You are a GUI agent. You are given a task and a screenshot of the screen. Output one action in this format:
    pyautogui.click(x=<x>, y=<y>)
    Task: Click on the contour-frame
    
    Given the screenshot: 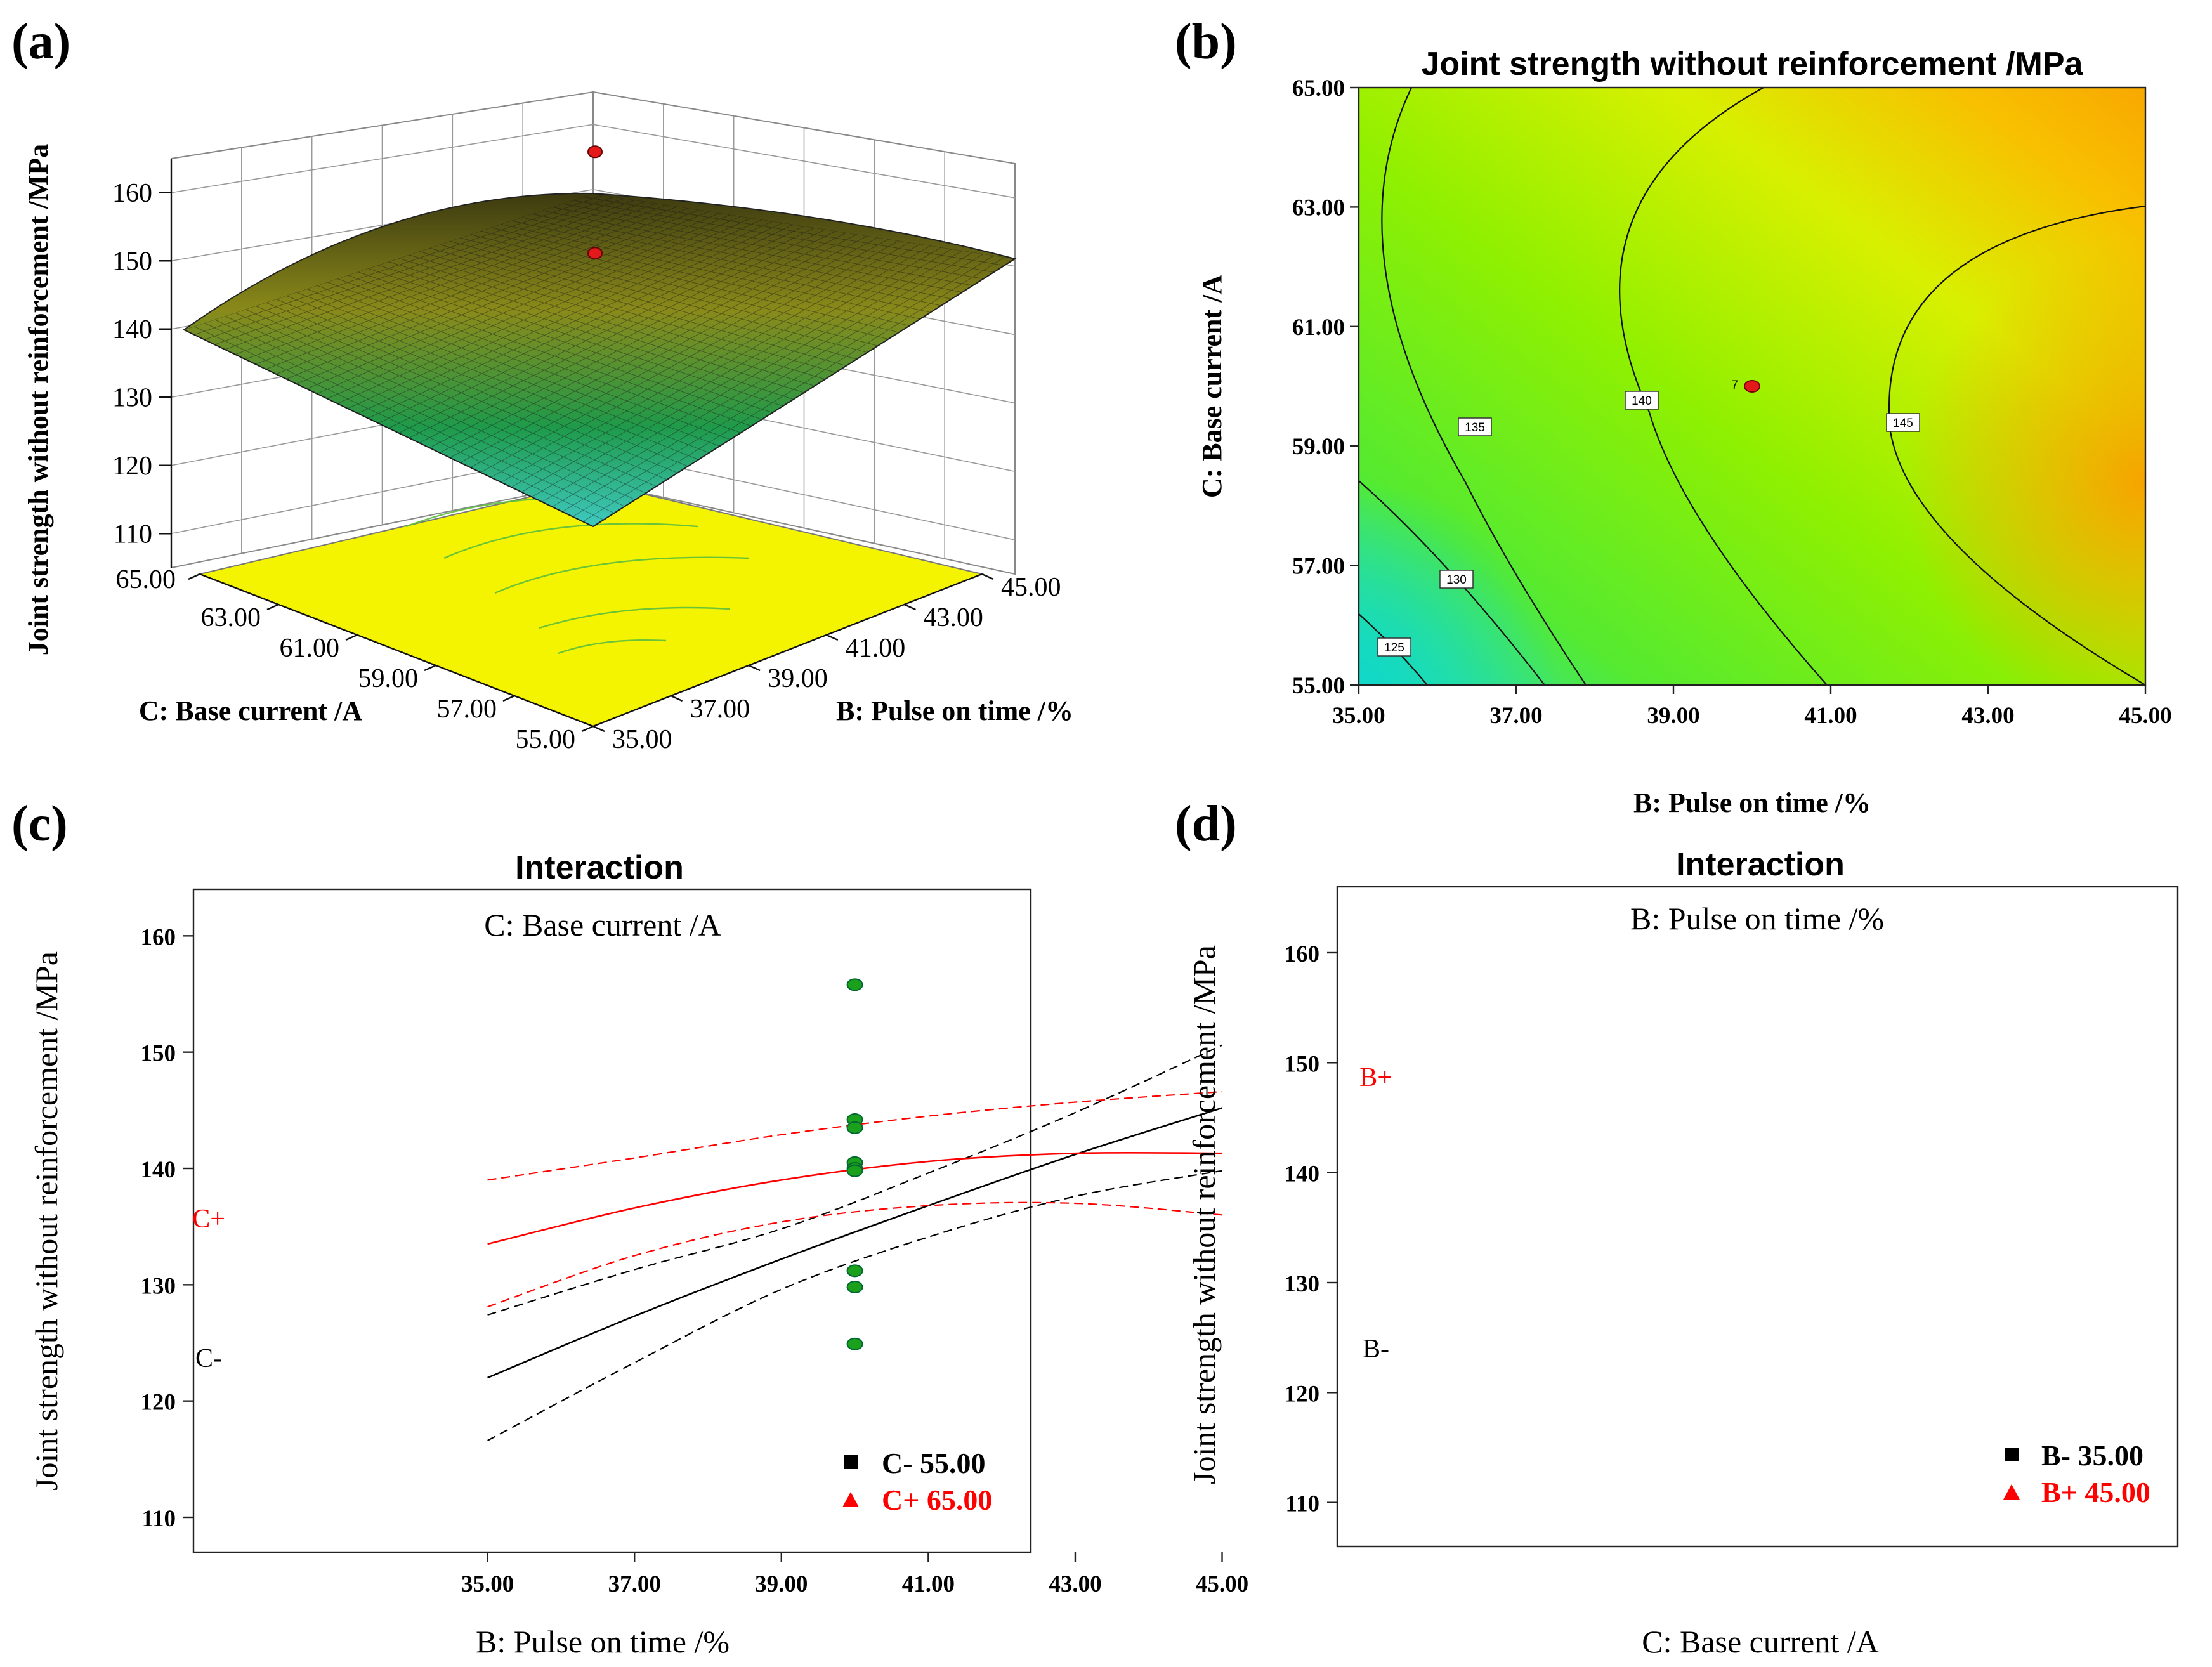 What is the action you would take?
    pyautogui.click(x=1752, y=386)
    